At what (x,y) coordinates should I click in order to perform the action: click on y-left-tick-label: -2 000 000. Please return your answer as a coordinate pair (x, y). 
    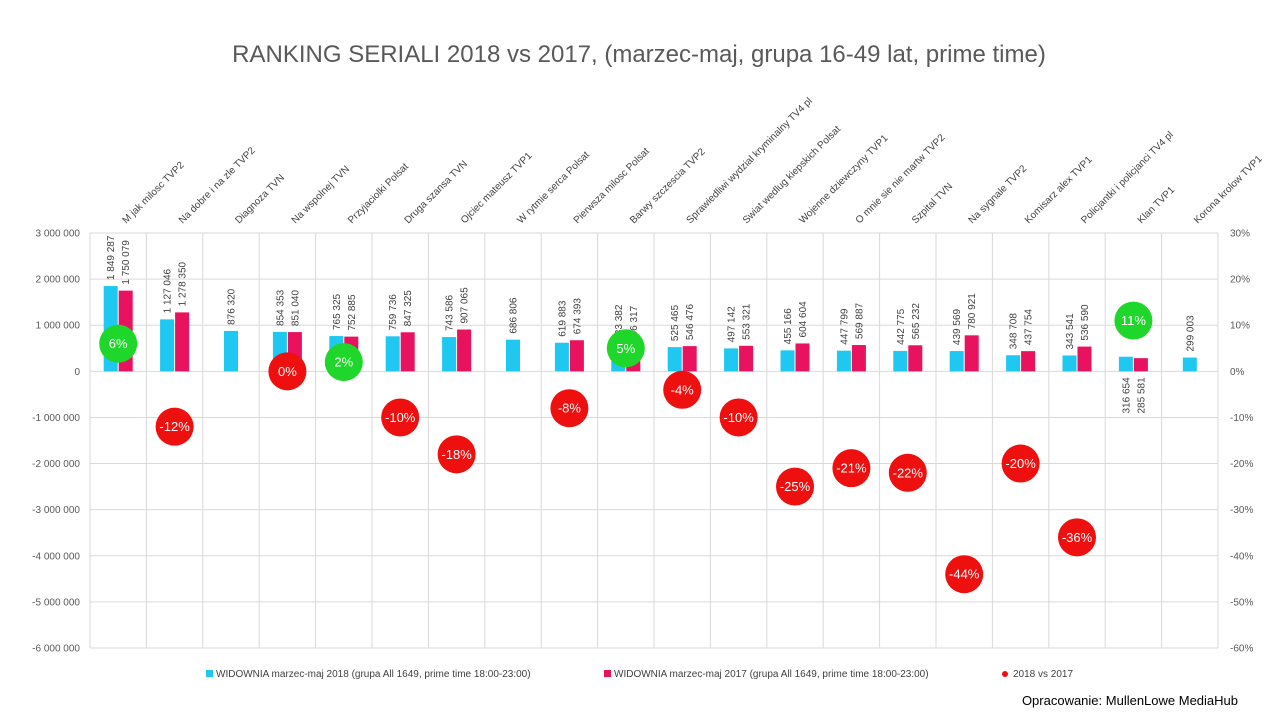
    Looking at the image, I should click on (56, 464).